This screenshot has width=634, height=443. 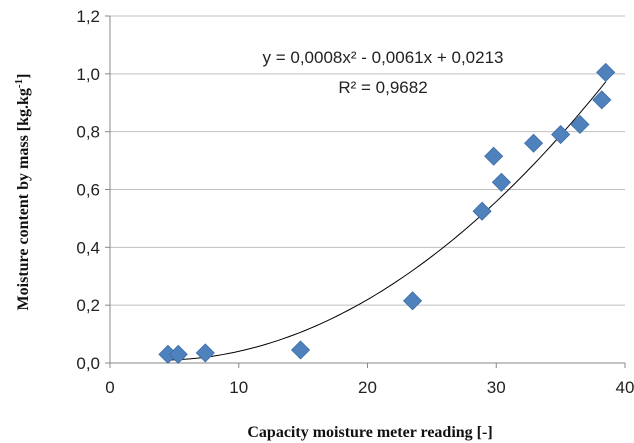 What do you see at coordinates (23, 199) in the screenshot?
I see `y-axis-title-main: Moisture content by mass [kg.kg` at bounding box center [23, 199].